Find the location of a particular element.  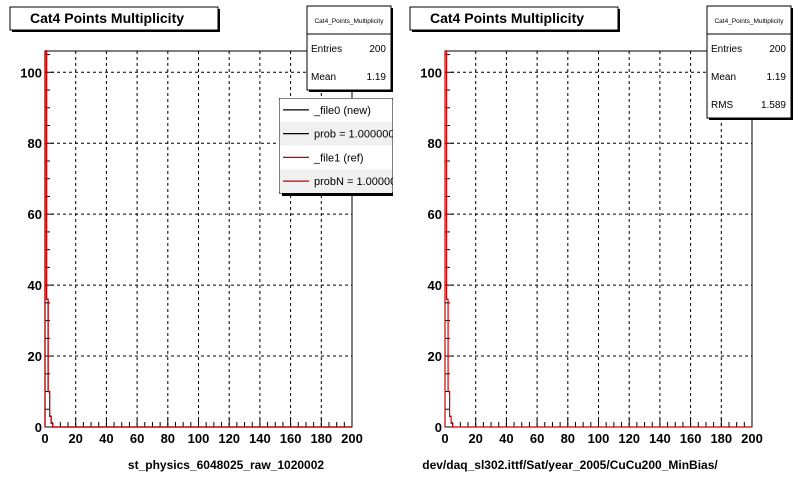

stats-label: RMS is located at coordinates (722, 105).